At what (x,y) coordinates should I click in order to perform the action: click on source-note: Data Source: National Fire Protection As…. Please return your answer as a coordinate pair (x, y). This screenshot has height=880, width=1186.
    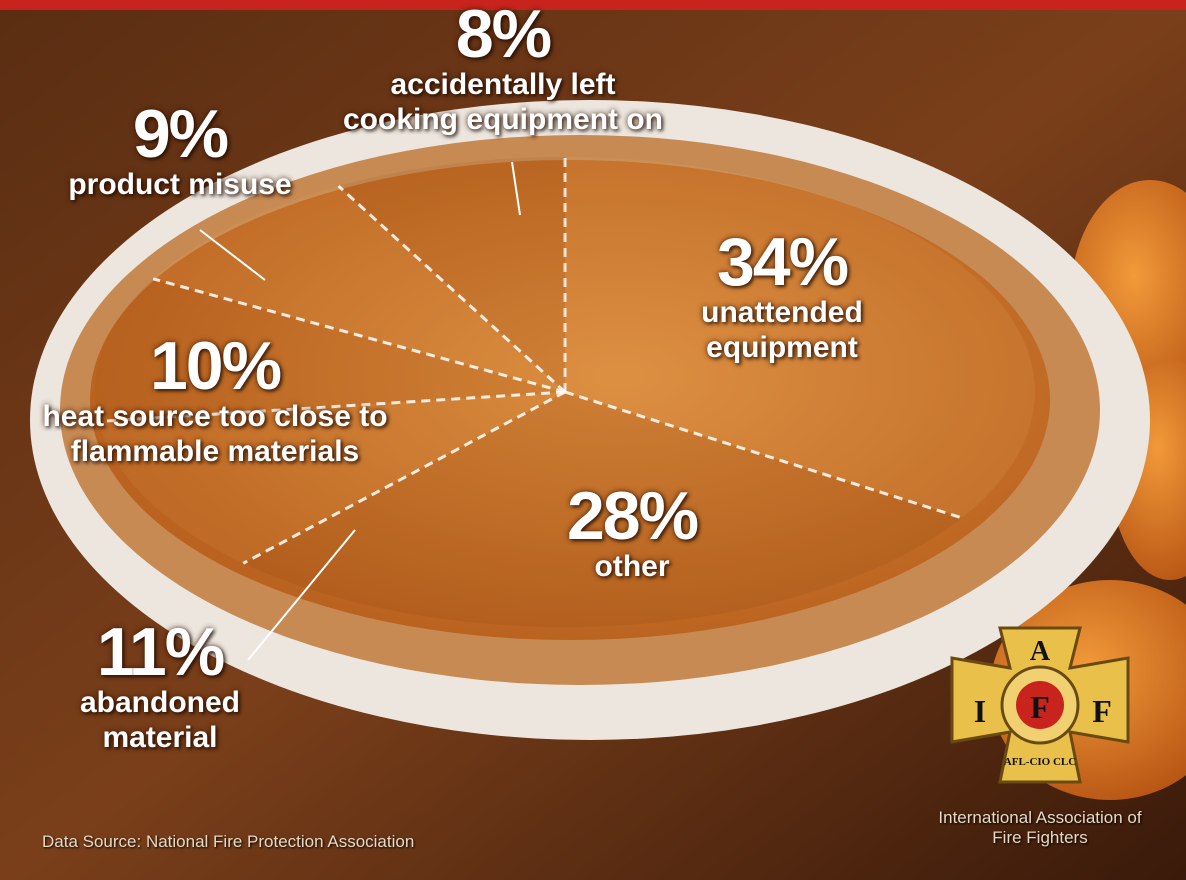
    Looking at the image, I should click on (228, 841).